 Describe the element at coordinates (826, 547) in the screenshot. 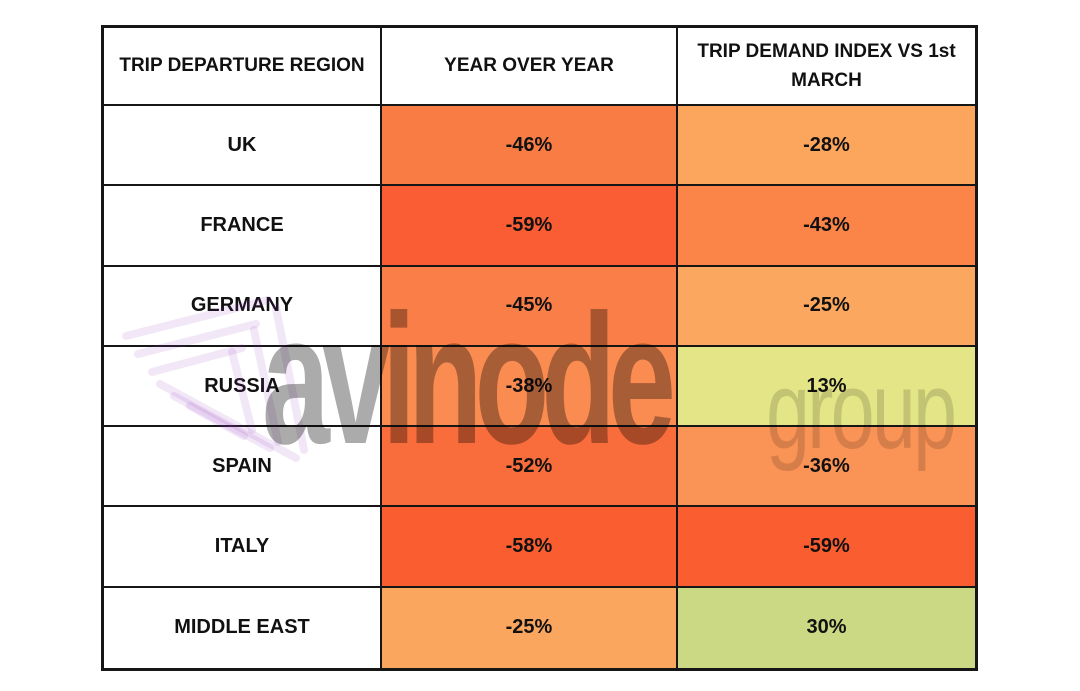

I see `tdi-cell: -59%` at that location.